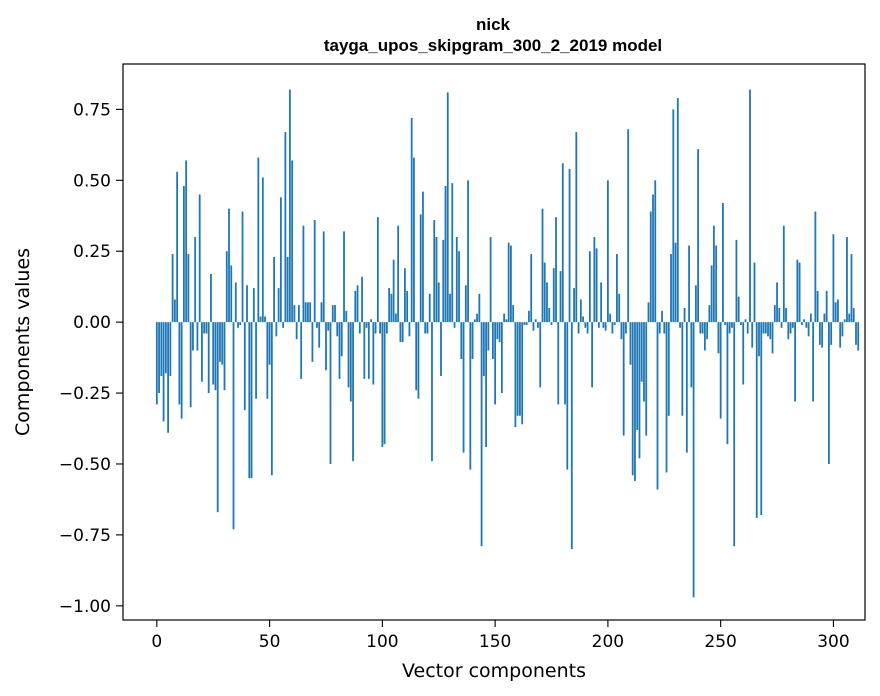 Image resolution: width=880 pixels, height=696 pixels. Describe the element at coordinates (720, 642) in the screenshot. I see `x-tick-label: 250` at that location.